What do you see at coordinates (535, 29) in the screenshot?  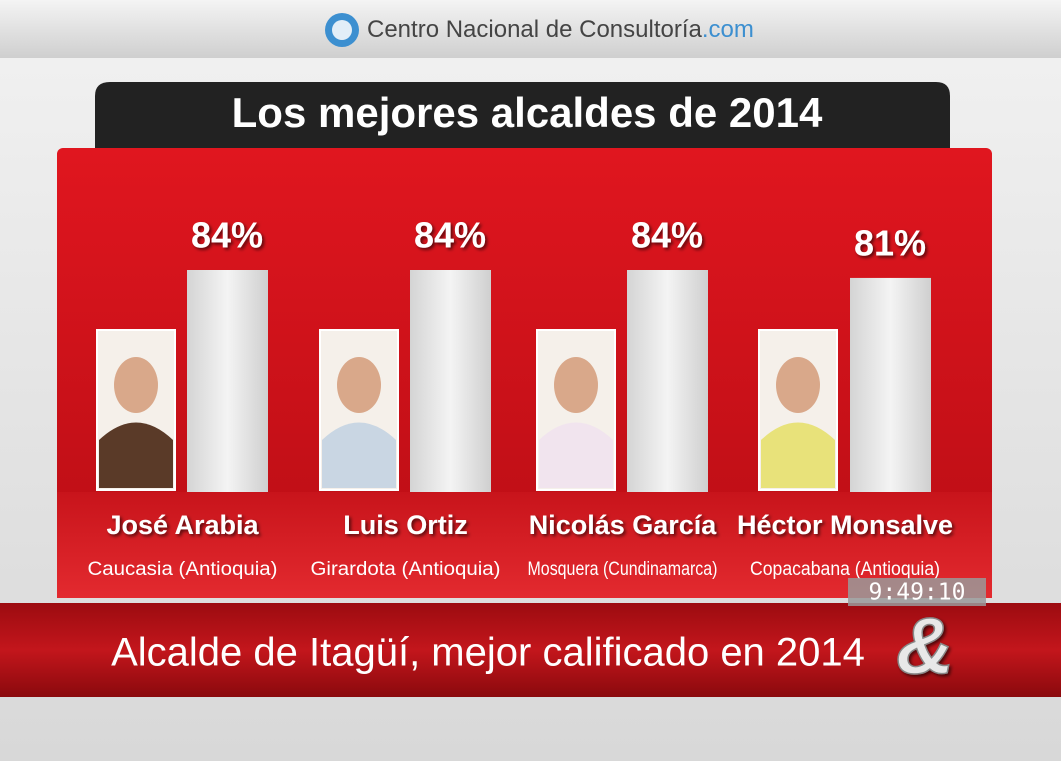 I see `brand-name: Centro Nacional de Consultoría` at bounding box center [535, 29].